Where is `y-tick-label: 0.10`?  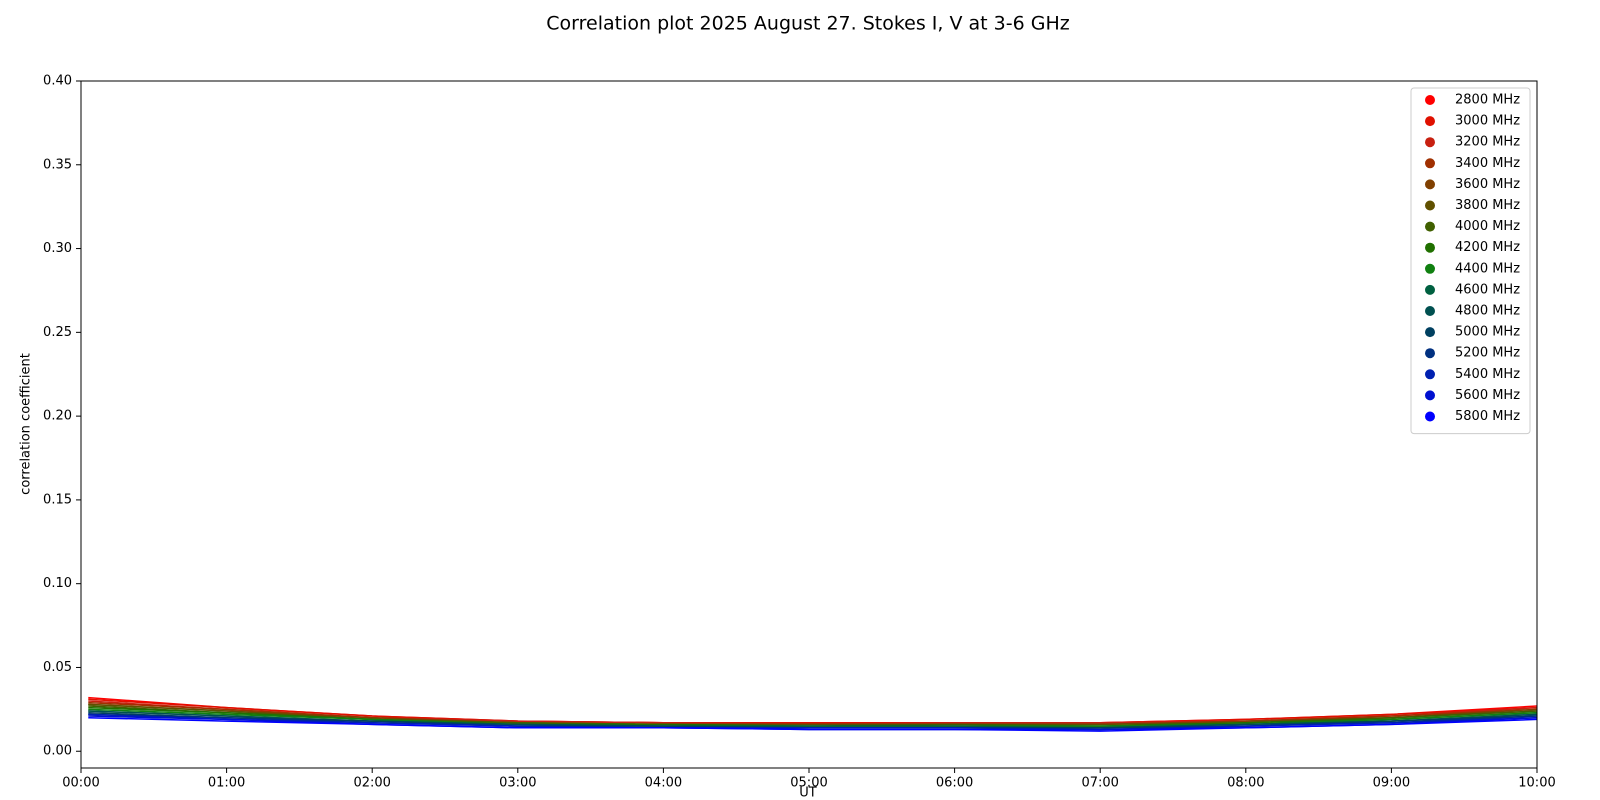 y-tick-label: 0.10 is located at coordinates (57, 583).